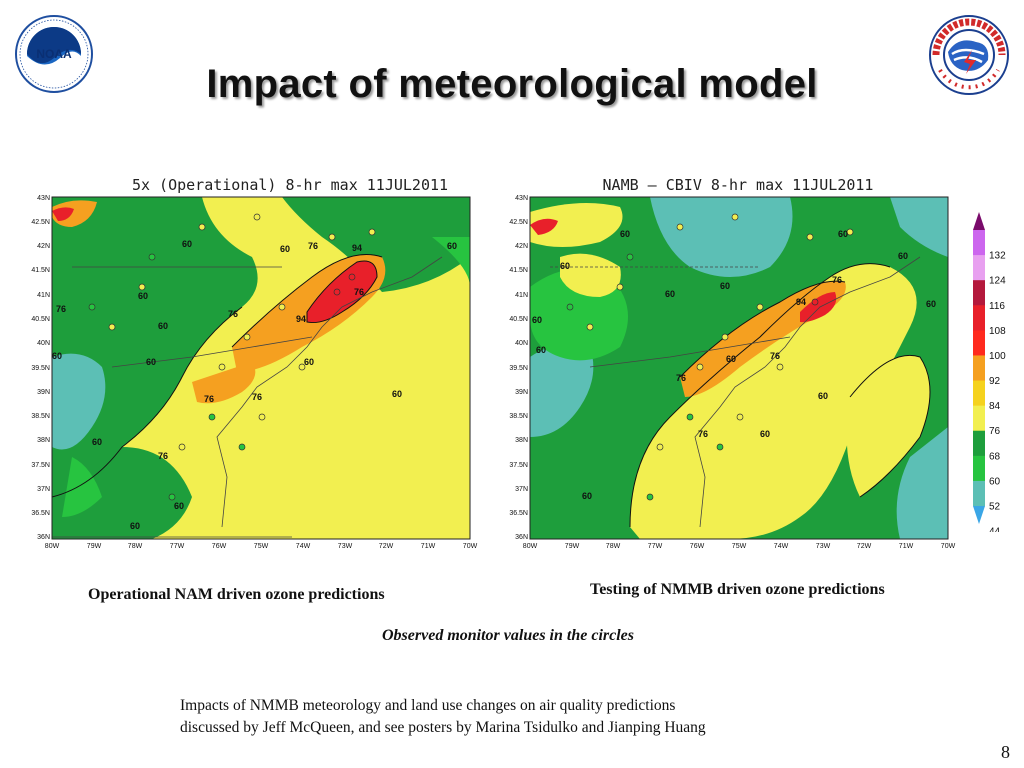  Describe the element at coordinates (906, 546) in the screenshot. I see `lon-label: 71W` at that location.